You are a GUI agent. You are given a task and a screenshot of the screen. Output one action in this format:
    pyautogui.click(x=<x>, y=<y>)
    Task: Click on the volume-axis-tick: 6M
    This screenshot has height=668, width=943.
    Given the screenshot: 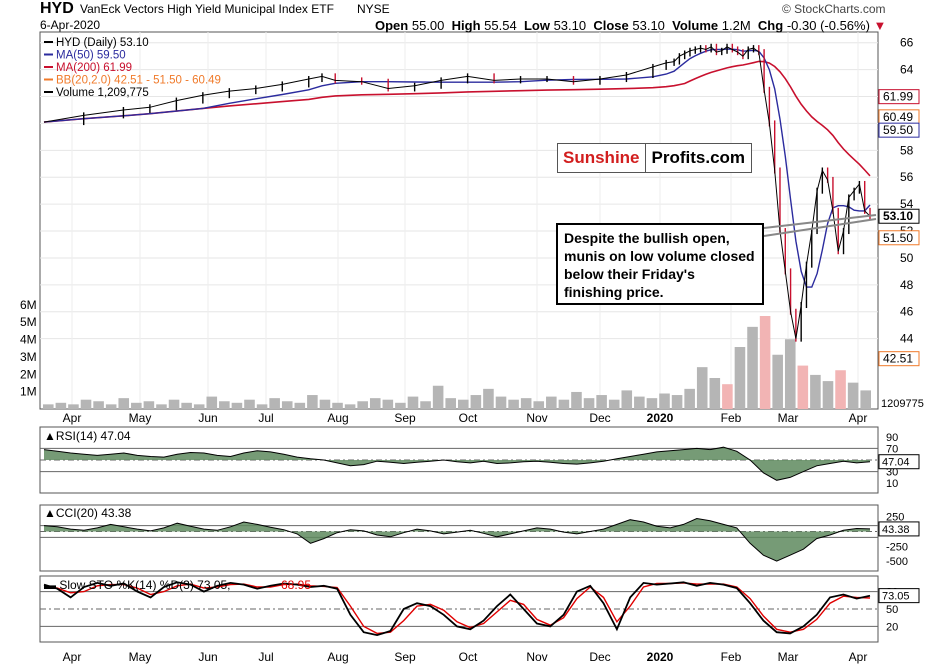 What is the action you would take?
    pyautogui.click(x=28, y=305)
    